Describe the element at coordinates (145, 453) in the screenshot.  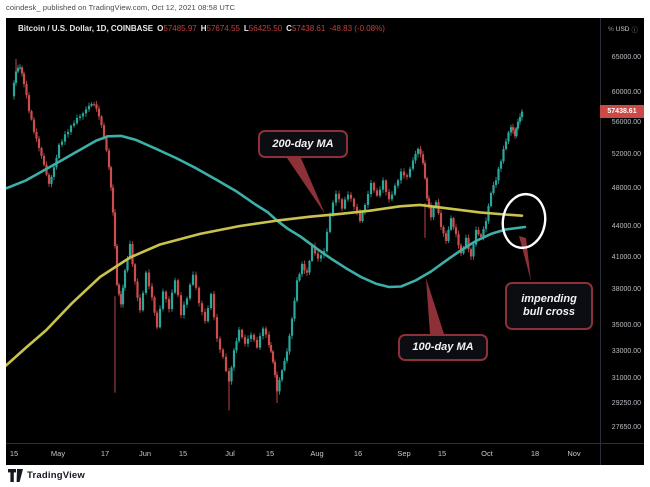
I see `time-axis-tick: Jun` at that location.